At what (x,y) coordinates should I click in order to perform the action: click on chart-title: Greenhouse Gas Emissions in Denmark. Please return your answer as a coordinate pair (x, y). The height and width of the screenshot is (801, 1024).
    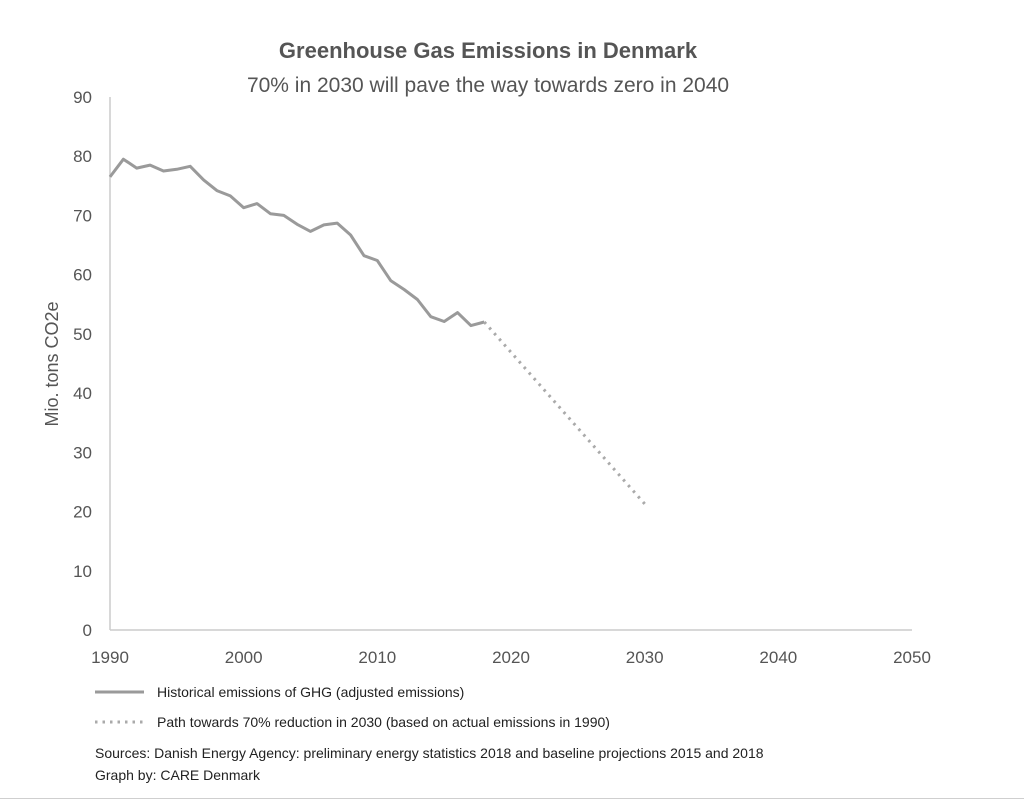
    Looking at the image, I should click on (488, 50).